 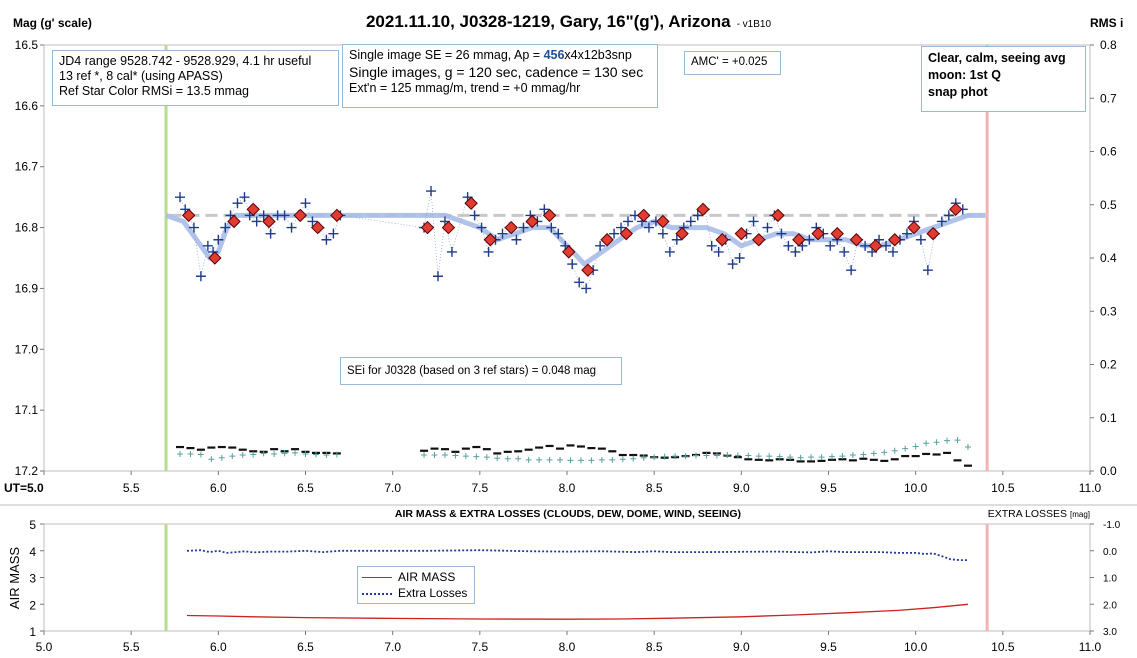 What do you see at coordinates (141, 76) in the screenshot?
I see `info-ref-stars: 13 ref *, 8 cal* (using APASS)` at bounding box center [141, 76].